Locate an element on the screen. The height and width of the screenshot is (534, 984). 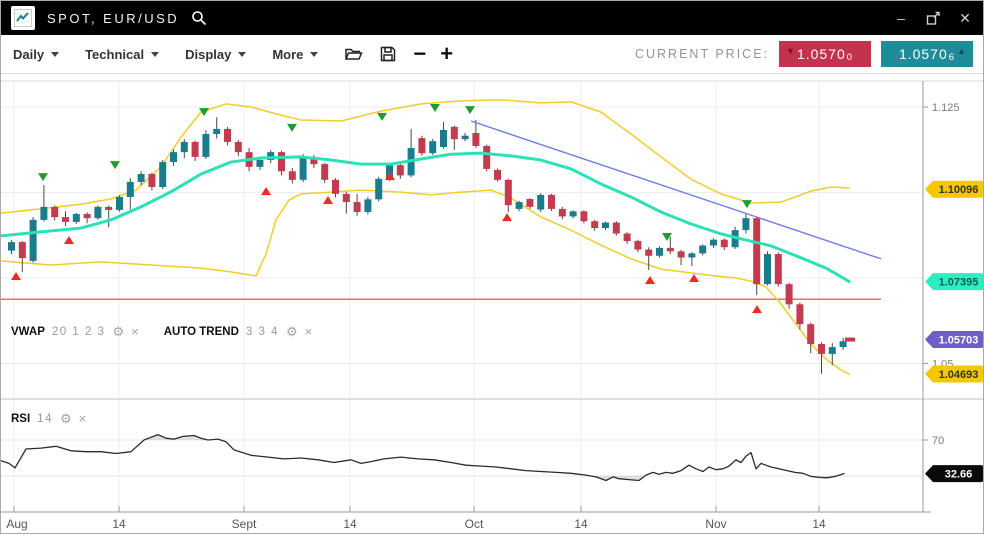
menu-daily: Daily is located at coordinates (36, 54).